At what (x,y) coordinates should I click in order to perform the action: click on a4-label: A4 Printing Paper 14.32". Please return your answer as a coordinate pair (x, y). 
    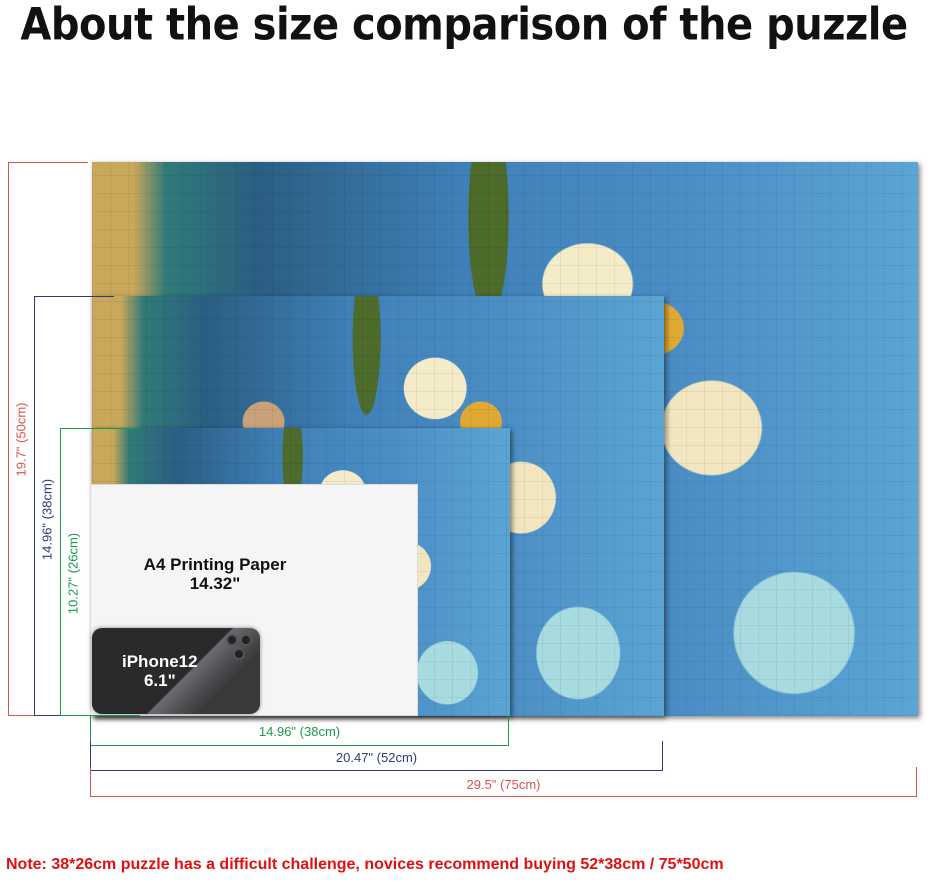
    Looking at the image, I should click on (215, 574).